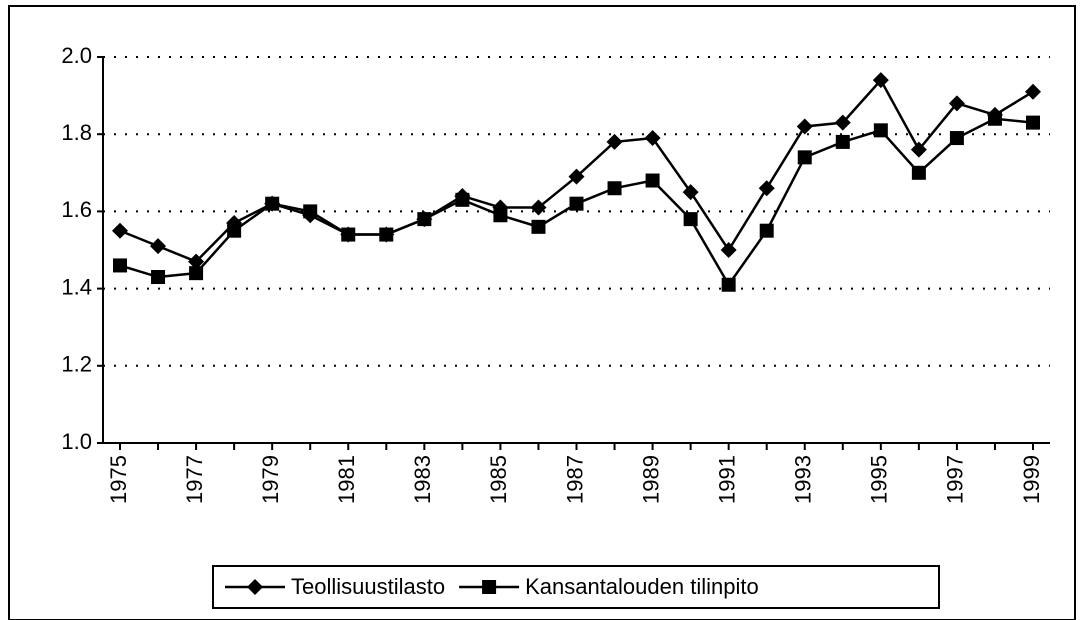  What do you see at coordinates (76, 132) in the screenshot?
I see `y-tick-label: 1.8` at bounding box center [76, 132].